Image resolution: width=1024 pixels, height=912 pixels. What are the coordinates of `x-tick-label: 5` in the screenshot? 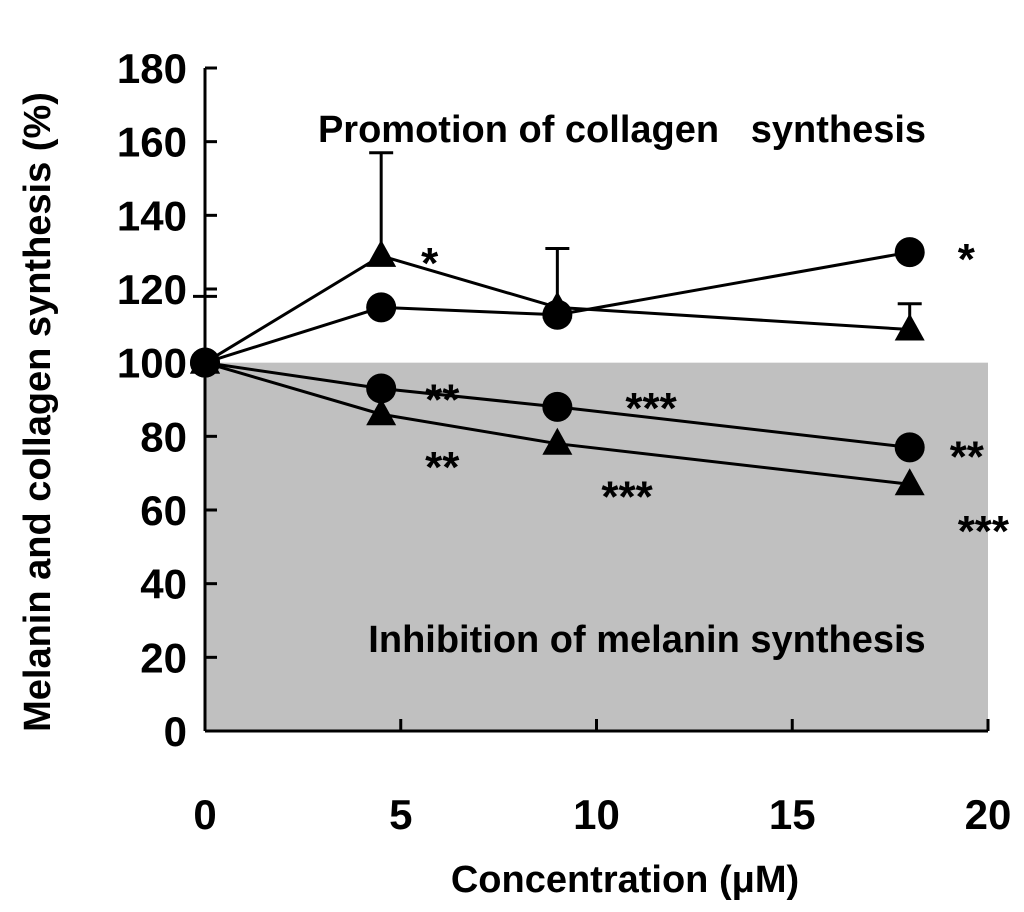 It's located at (400, 814).